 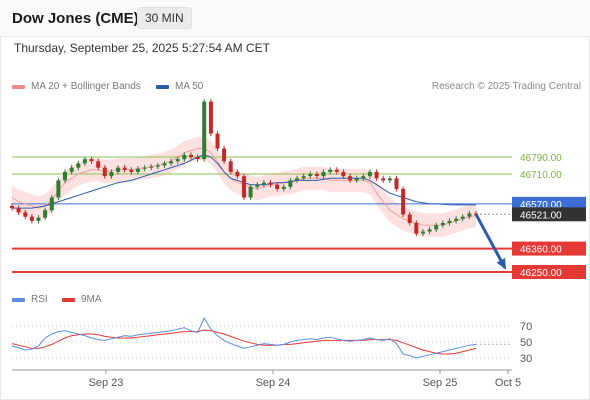 I want to click on legend-bollinger: MA 20 + Bollinger Bands, so click(x=76, y=86).